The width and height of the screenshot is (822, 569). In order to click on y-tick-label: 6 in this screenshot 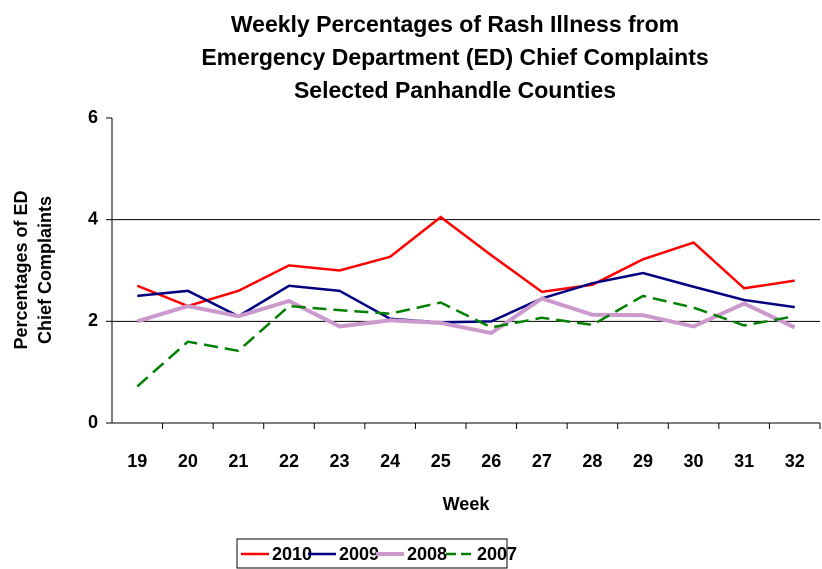, I will do `click(93, 117)`.